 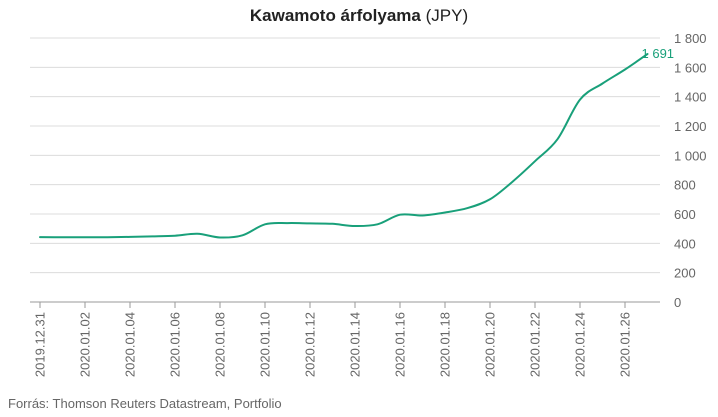 I want to click on x-tick-label: 2020.01.18, so click(x=445, y=344).